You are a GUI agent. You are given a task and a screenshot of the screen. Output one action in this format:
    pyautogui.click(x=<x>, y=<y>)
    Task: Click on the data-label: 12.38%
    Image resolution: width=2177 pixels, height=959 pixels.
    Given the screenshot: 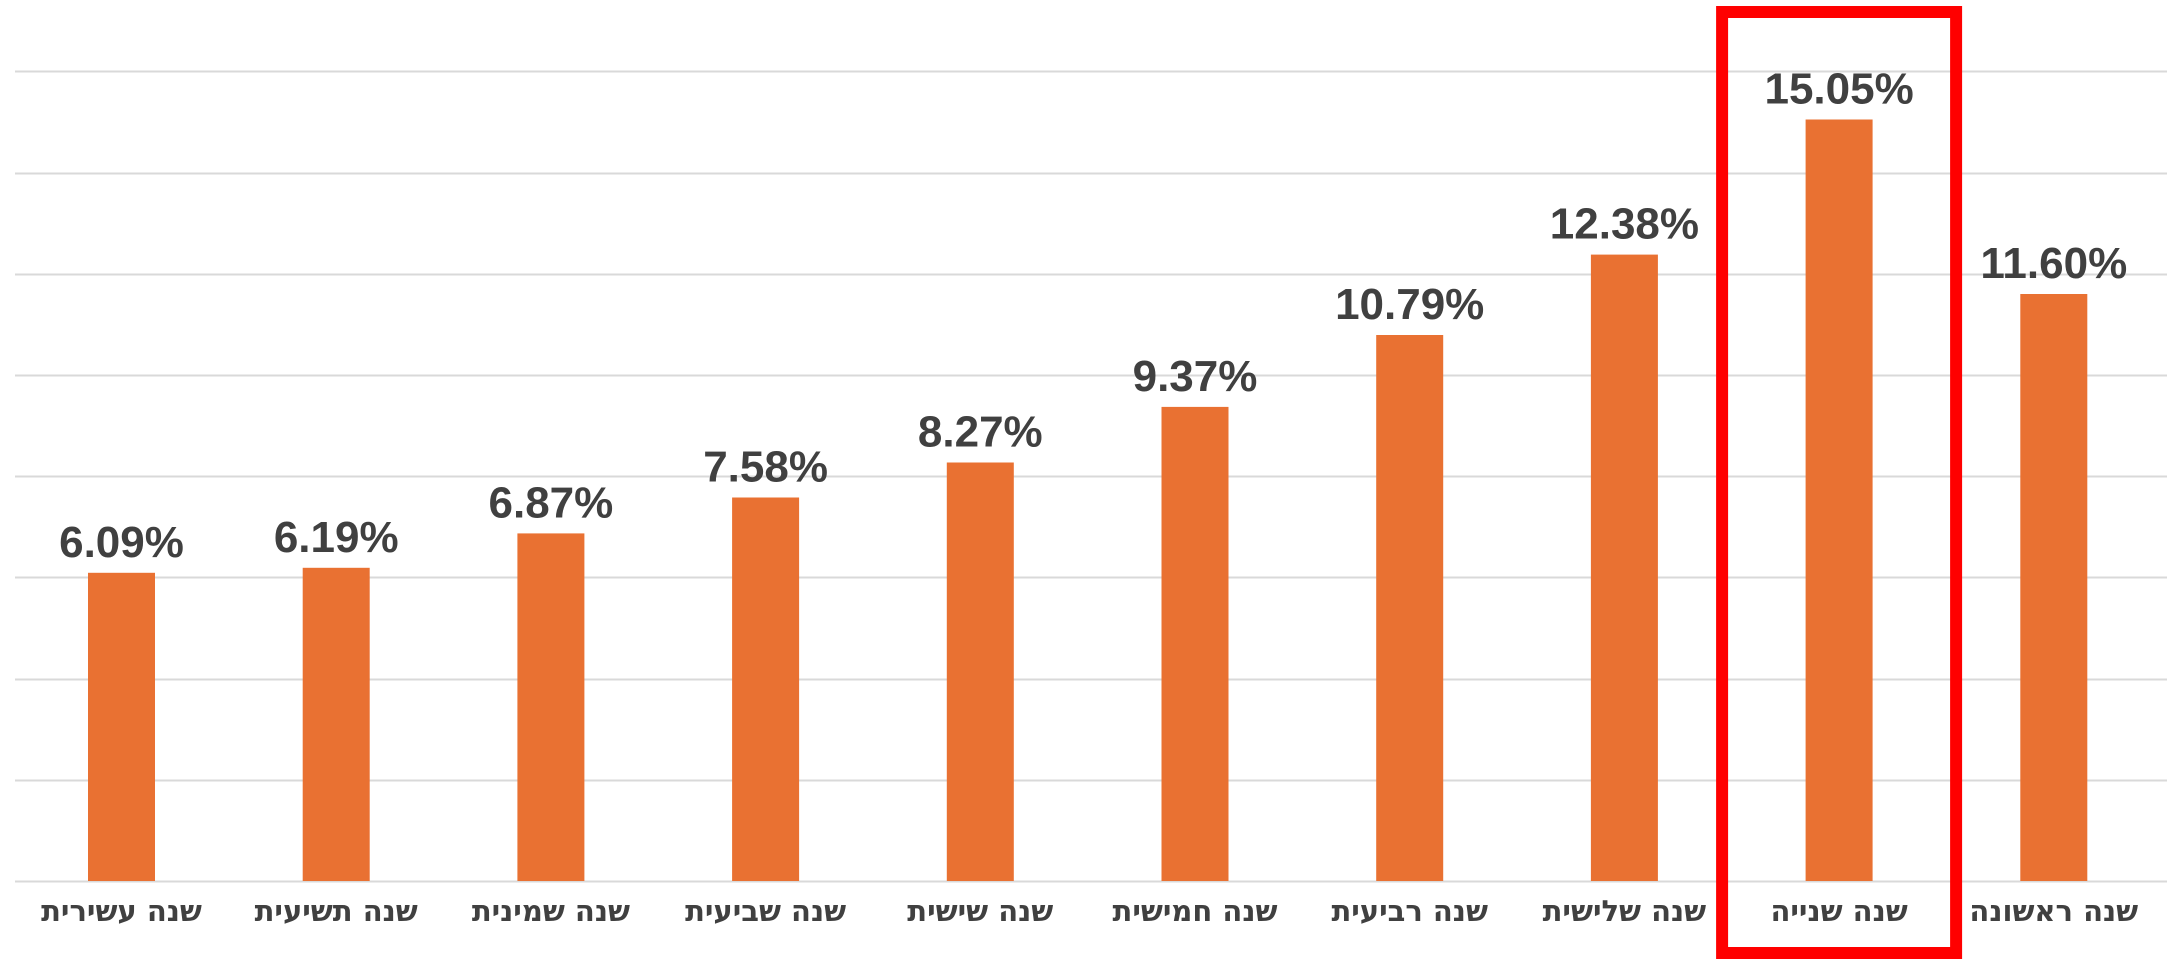 What is the action you would take?
    pyautogui.click(x=1624, y=224)
    